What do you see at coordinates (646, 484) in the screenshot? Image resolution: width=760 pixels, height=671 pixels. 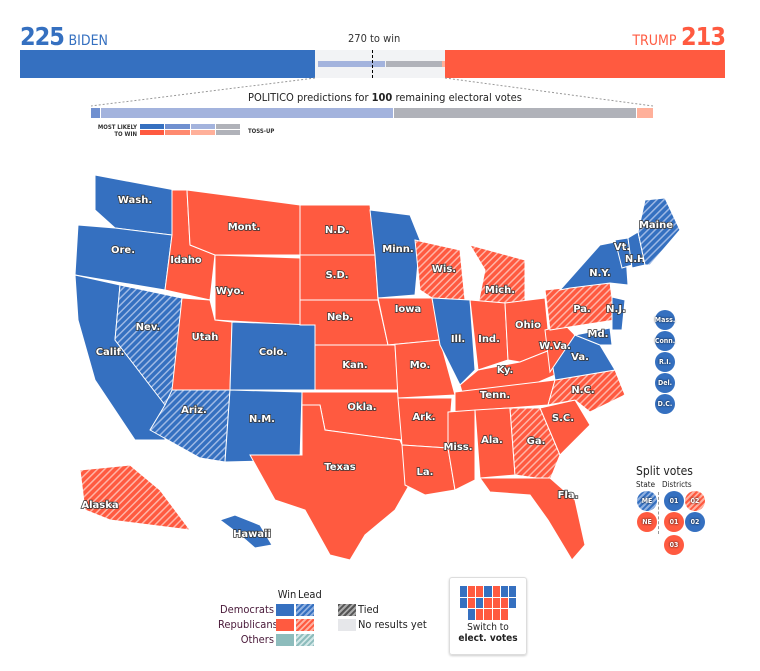 I see `split-state-label: State` at bounding box center [646, 484].